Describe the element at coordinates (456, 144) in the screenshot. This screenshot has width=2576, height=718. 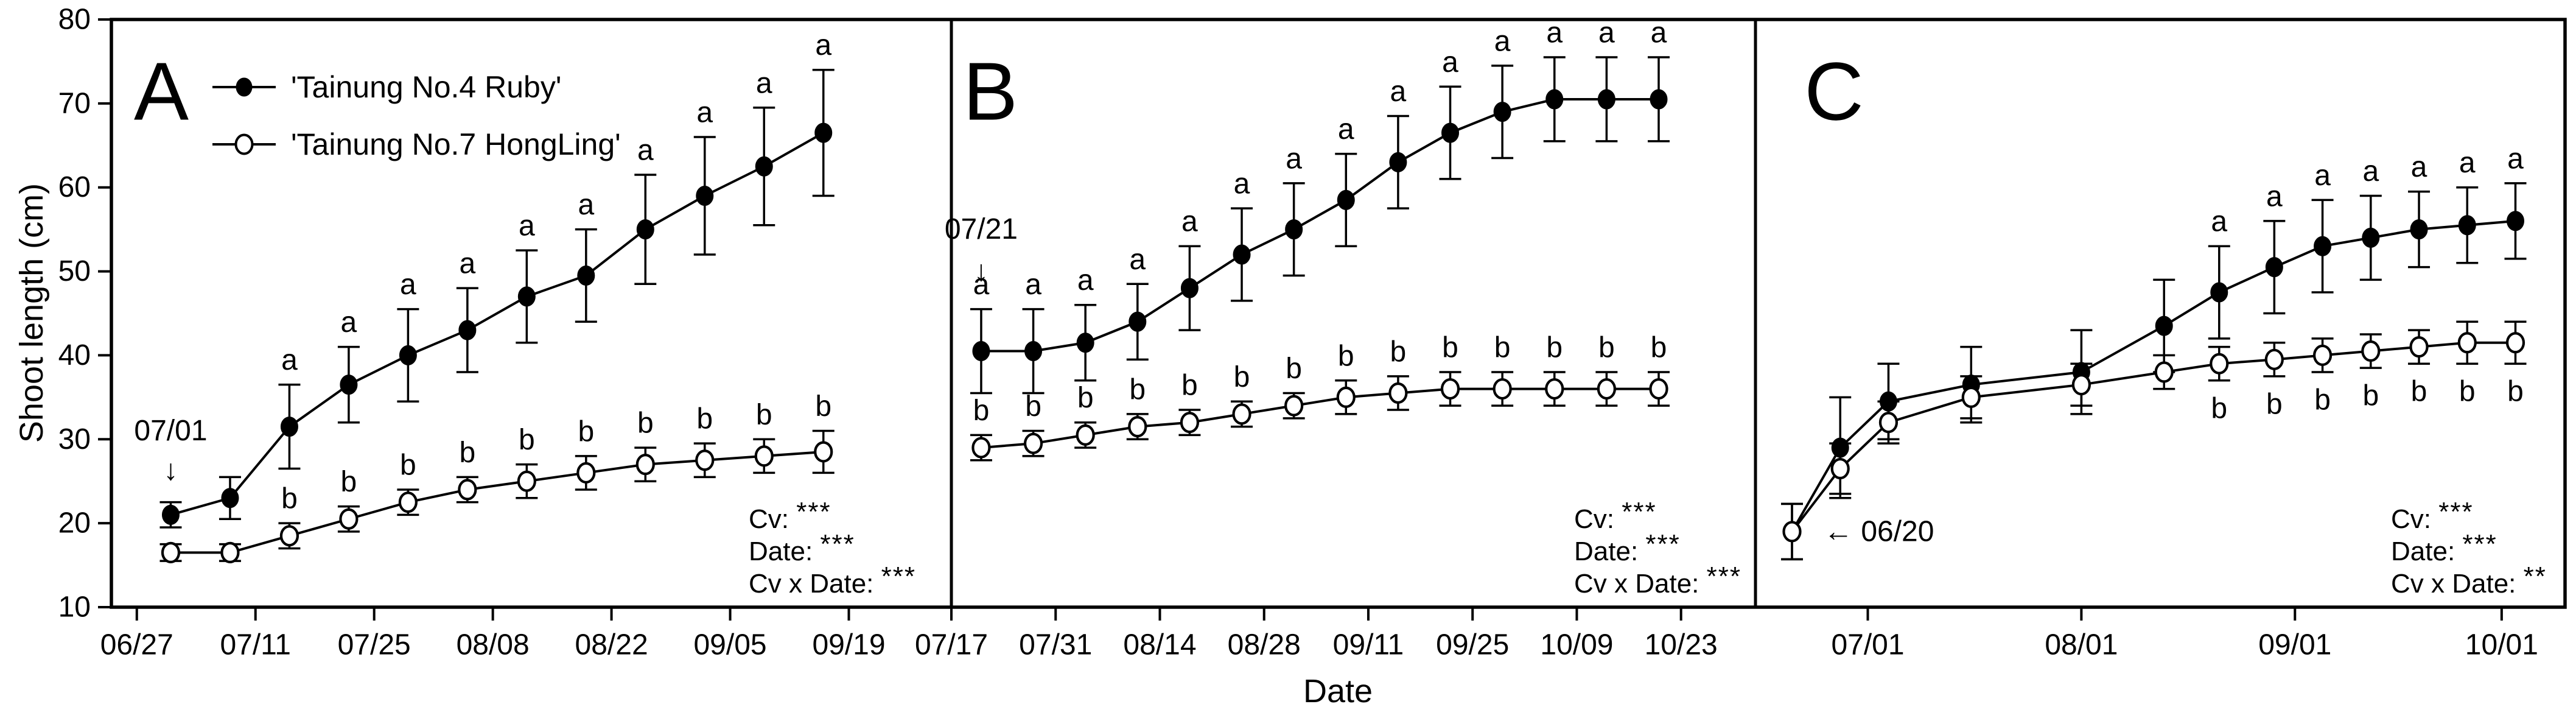
I see `legend-label-hongling: 'Tainung No.7 HongLing'` at that location.